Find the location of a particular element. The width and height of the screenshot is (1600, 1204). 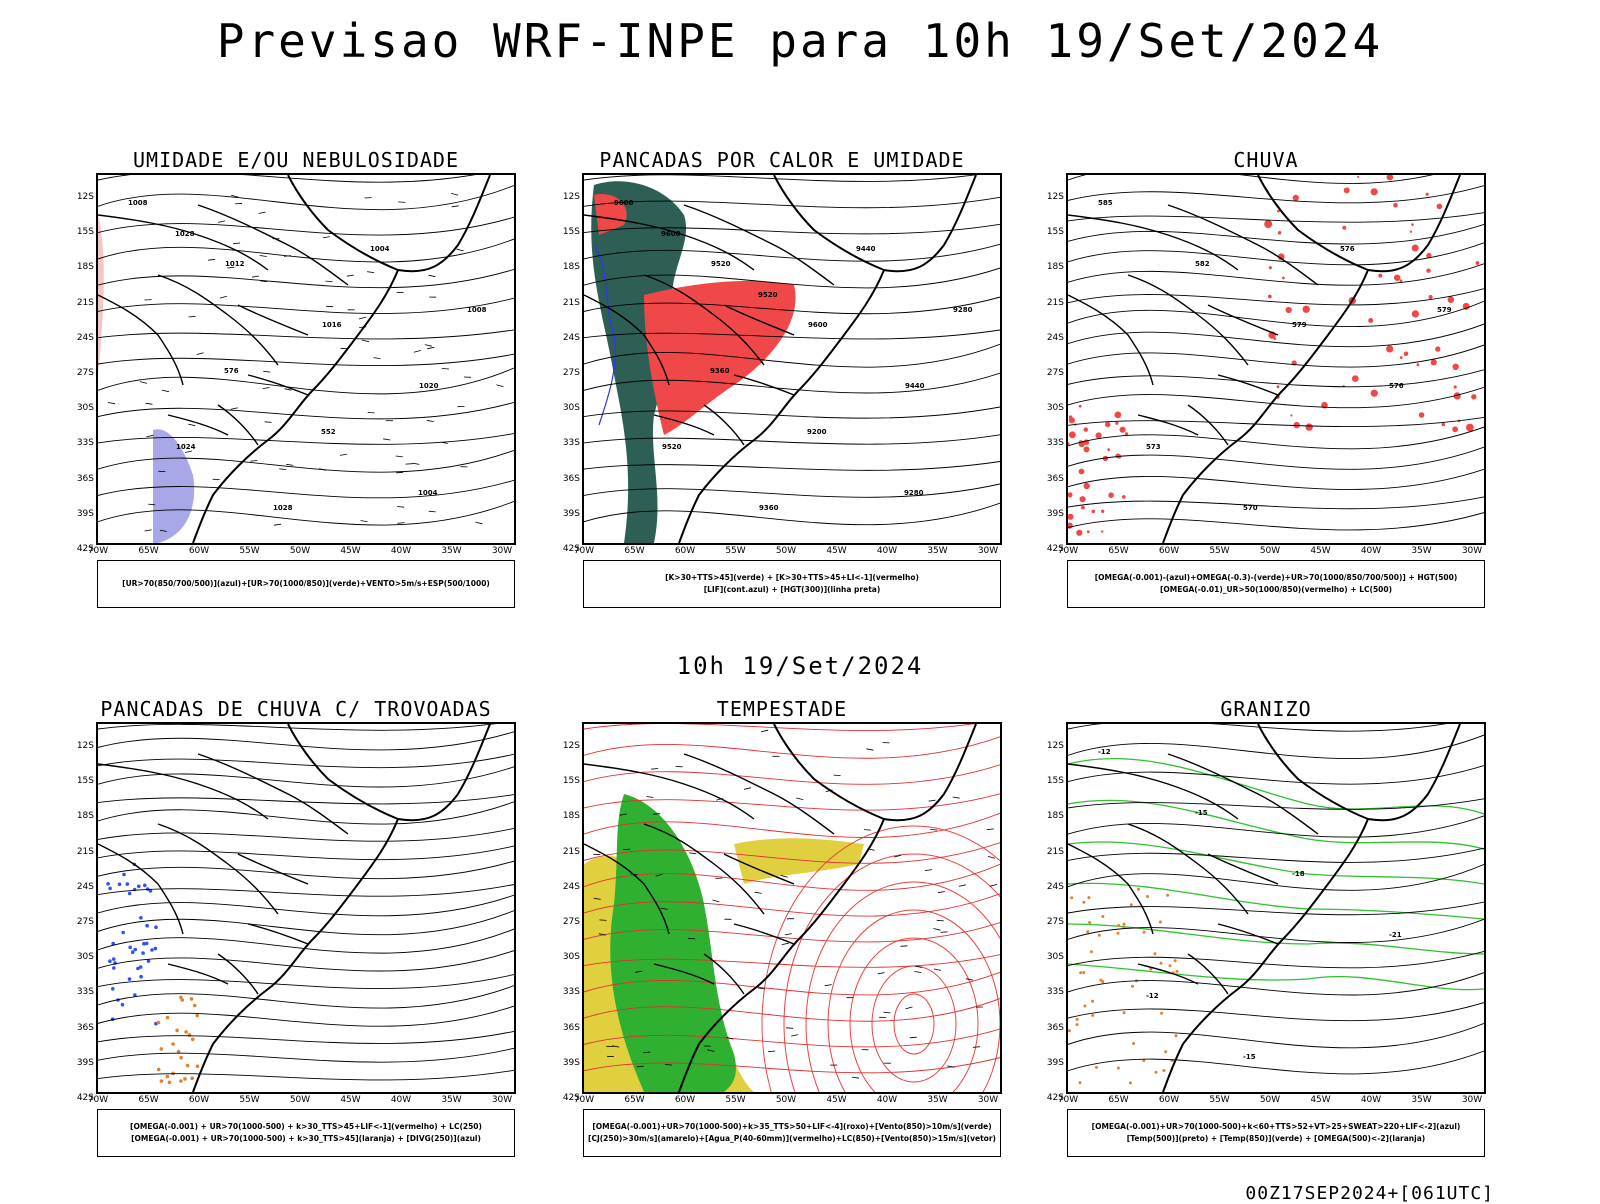

lat-tick-label: 18S is located at coordinates (571, 816).